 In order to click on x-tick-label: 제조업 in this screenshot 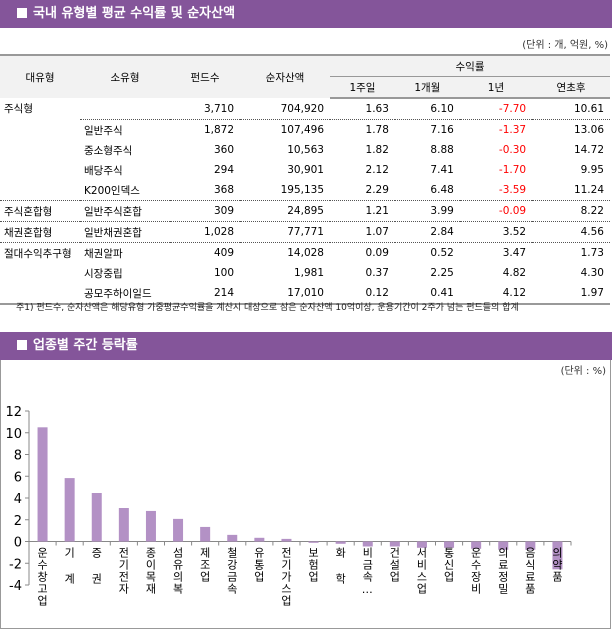, I will do `click(205, 564)`.